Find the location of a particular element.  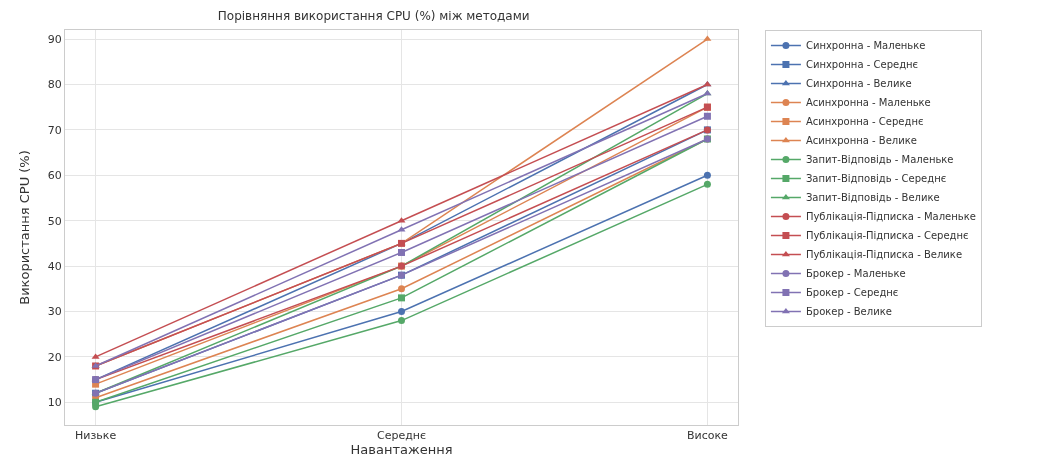

x-tick-label: Середнє is located at coordinates (401, 436).